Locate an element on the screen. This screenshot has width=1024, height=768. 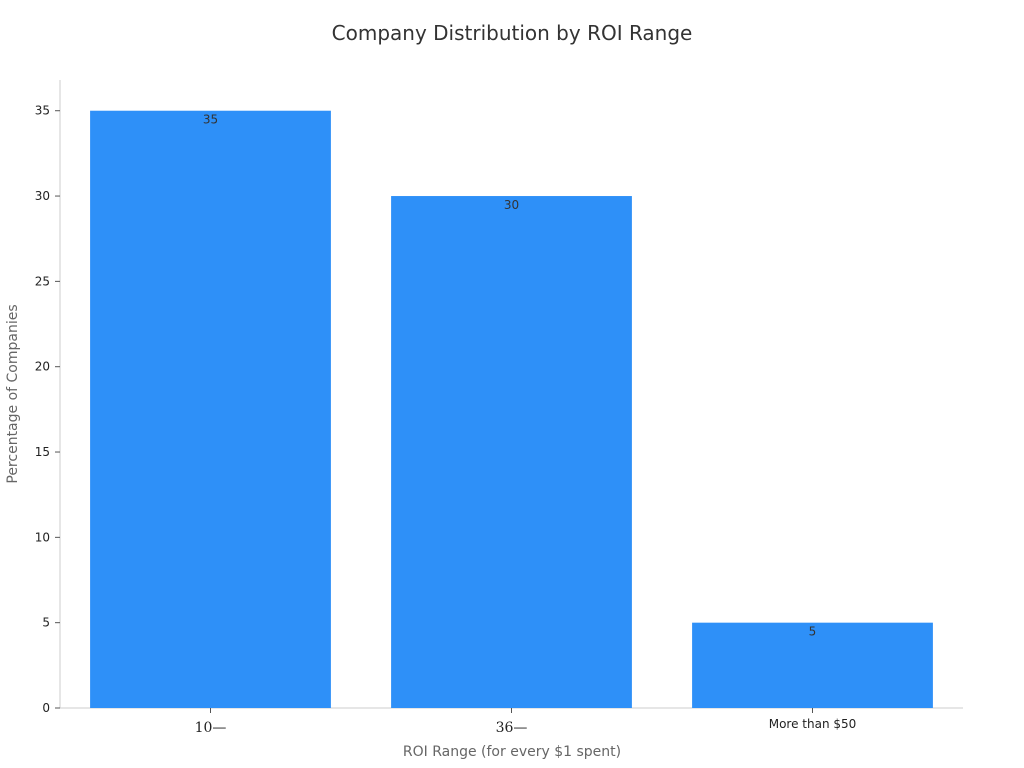
x-axis-label: ROI Range (for every $1 spent) is located at coordinates (512, 752).